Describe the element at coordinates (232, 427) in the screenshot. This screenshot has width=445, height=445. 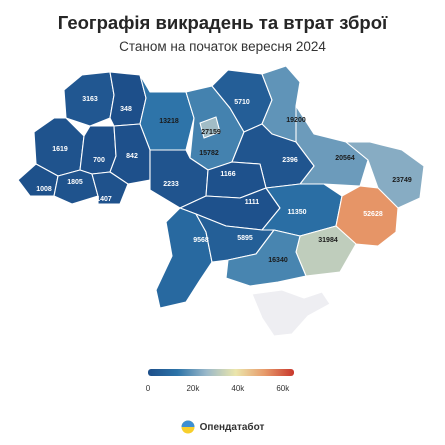
I see `brand-name: Опендатабот` at that location.